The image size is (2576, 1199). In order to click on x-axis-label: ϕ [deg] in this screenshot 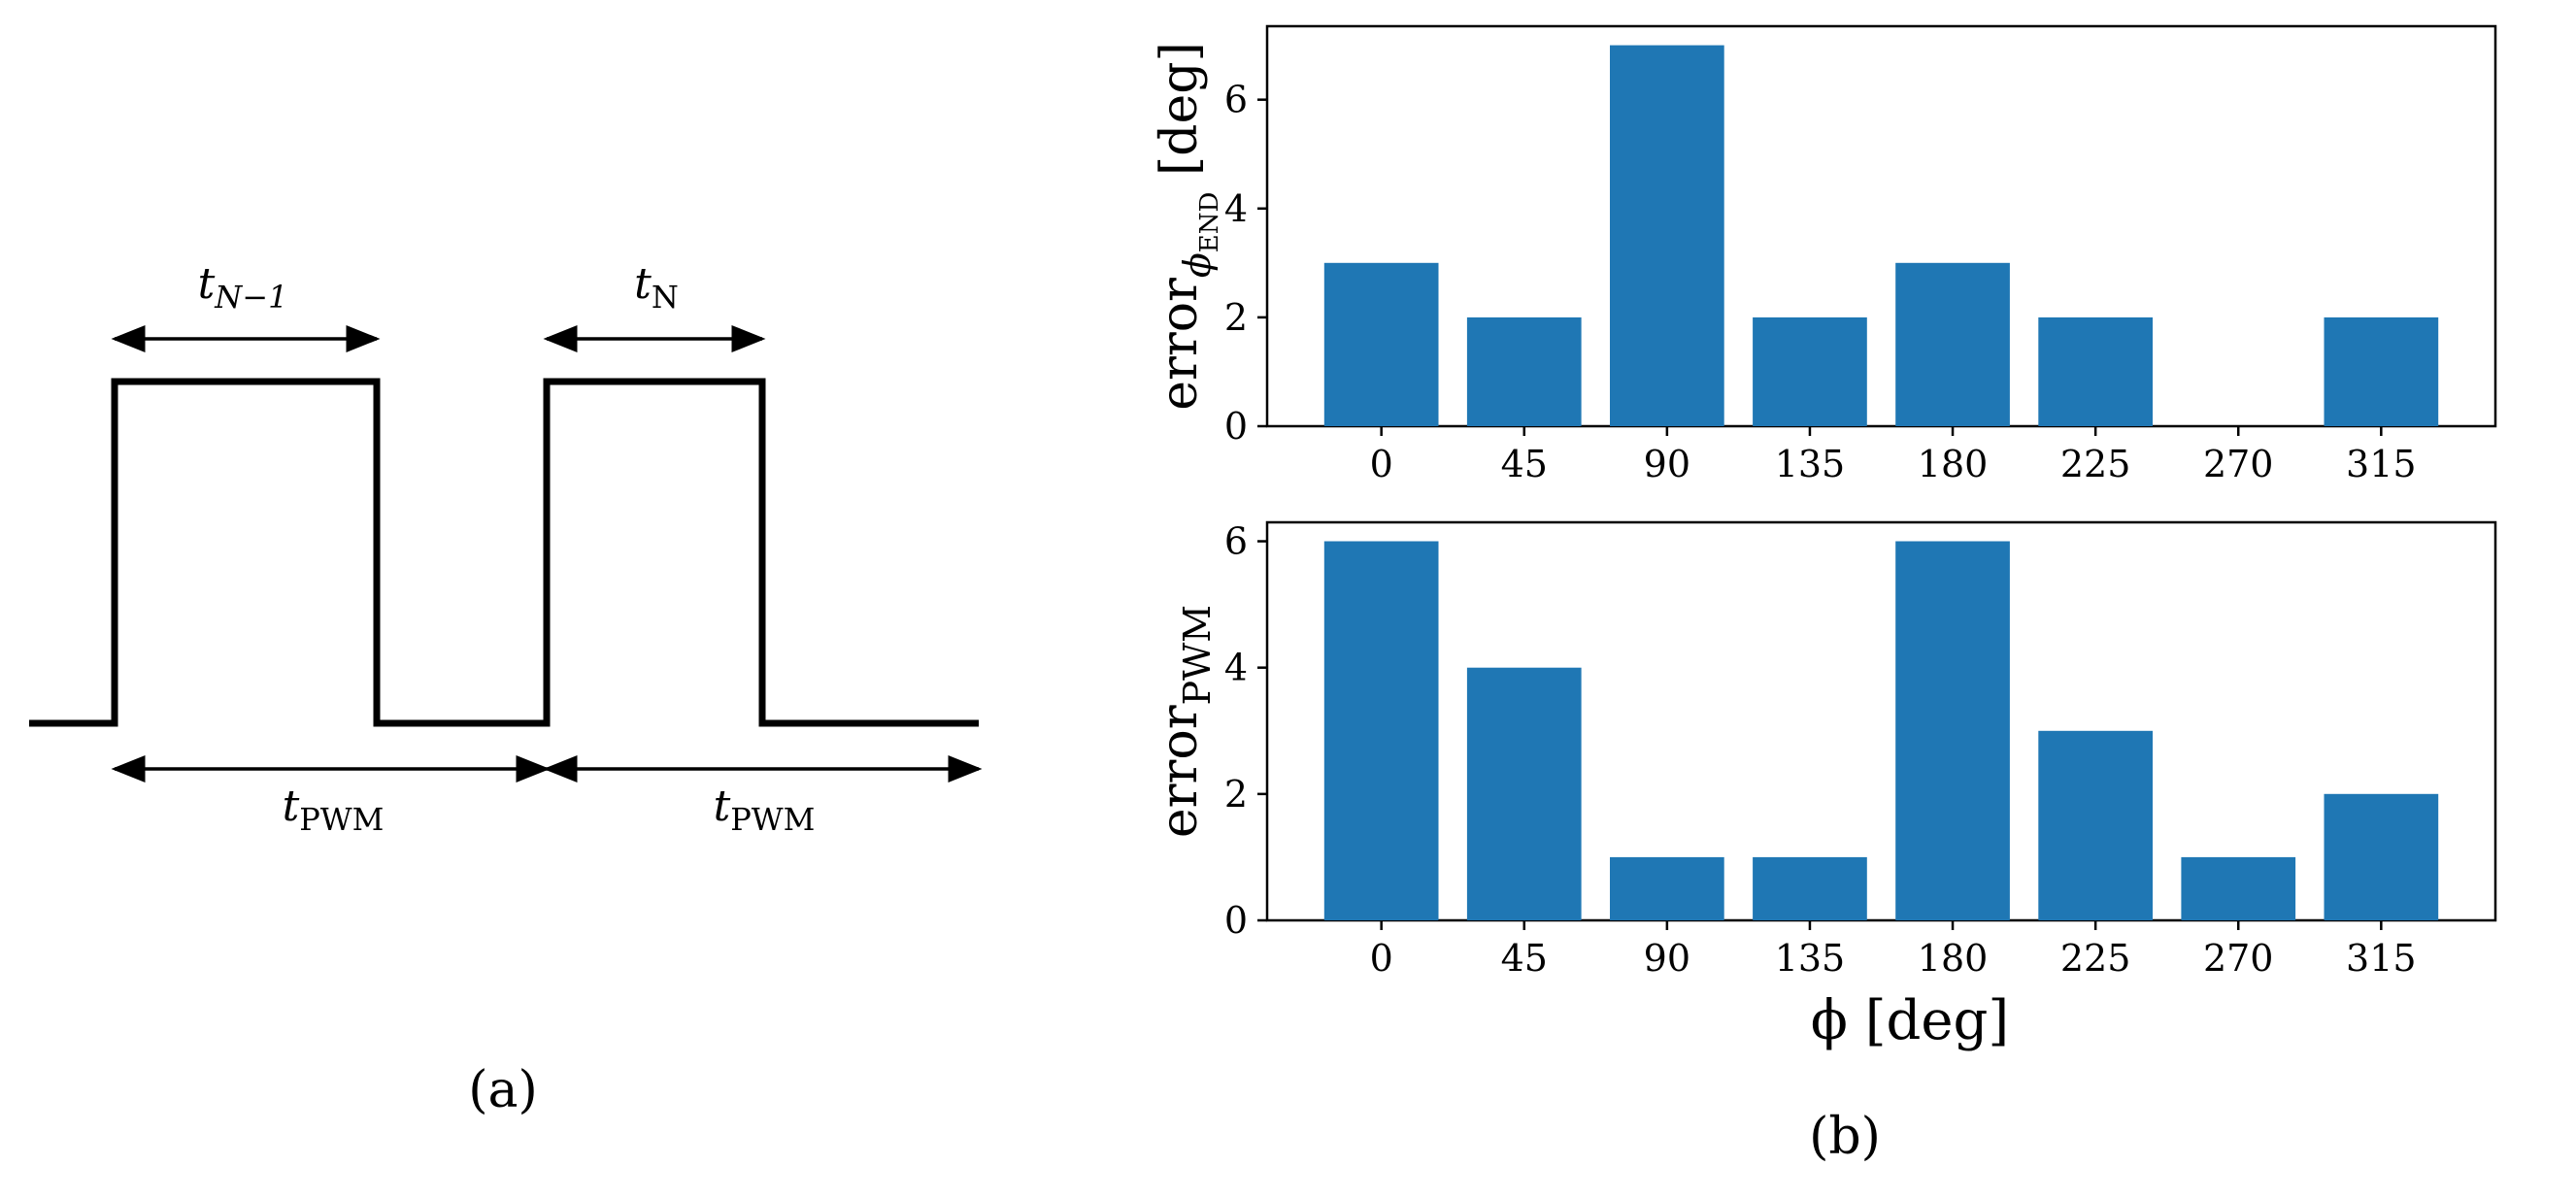, I will do `click(1911, 1020)`.